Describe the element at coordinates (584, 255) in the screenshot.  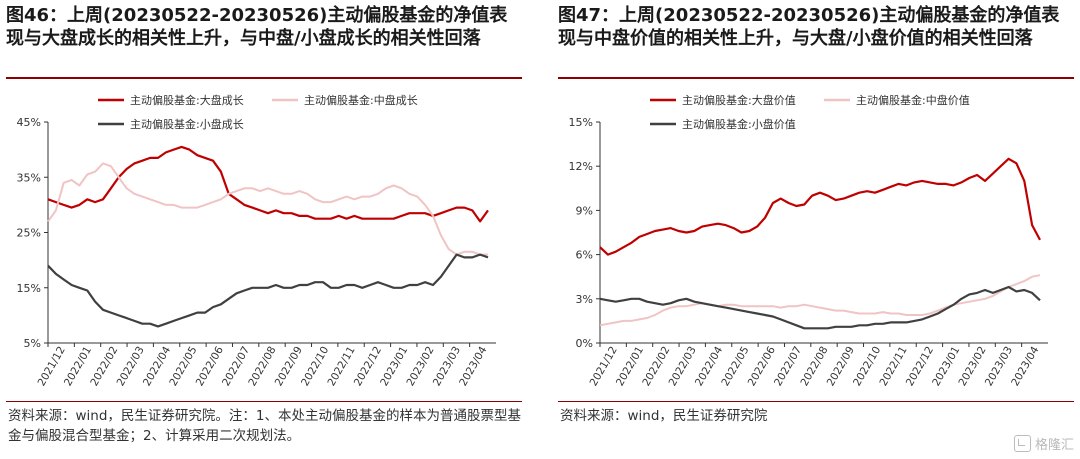
I see `y-tick-label: 6%` at that location.